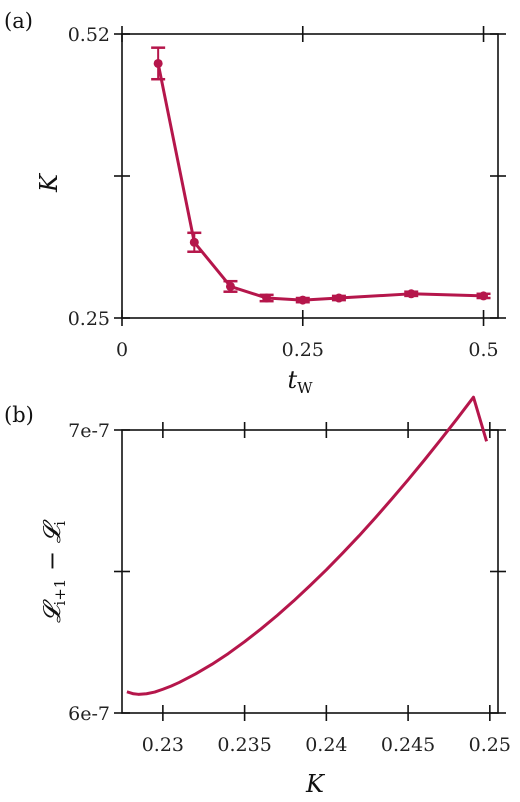 The height and width of the screenshot is (802, 520). I want to click on panel-b-xtick-label: 0.235, so click(244, 745).